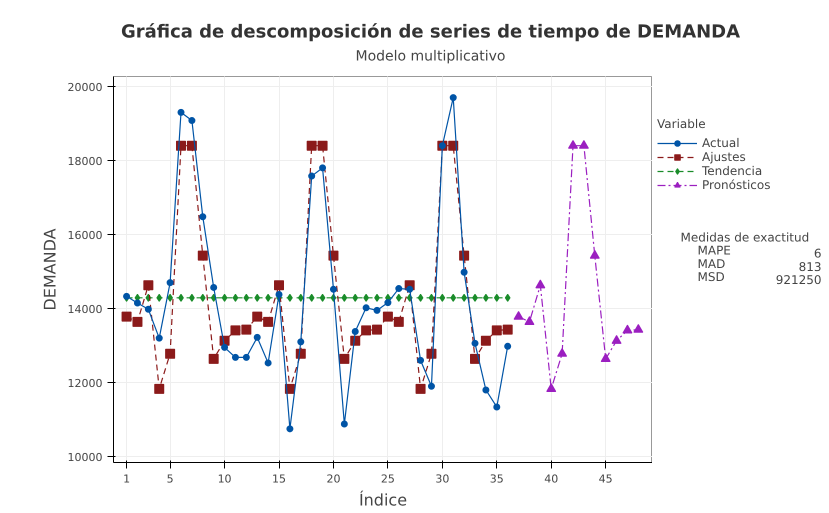  What do you see at coordinates (225, 479) in the screenshot?
I see `x-tick-label: 10` at bounding box center [225, 479].